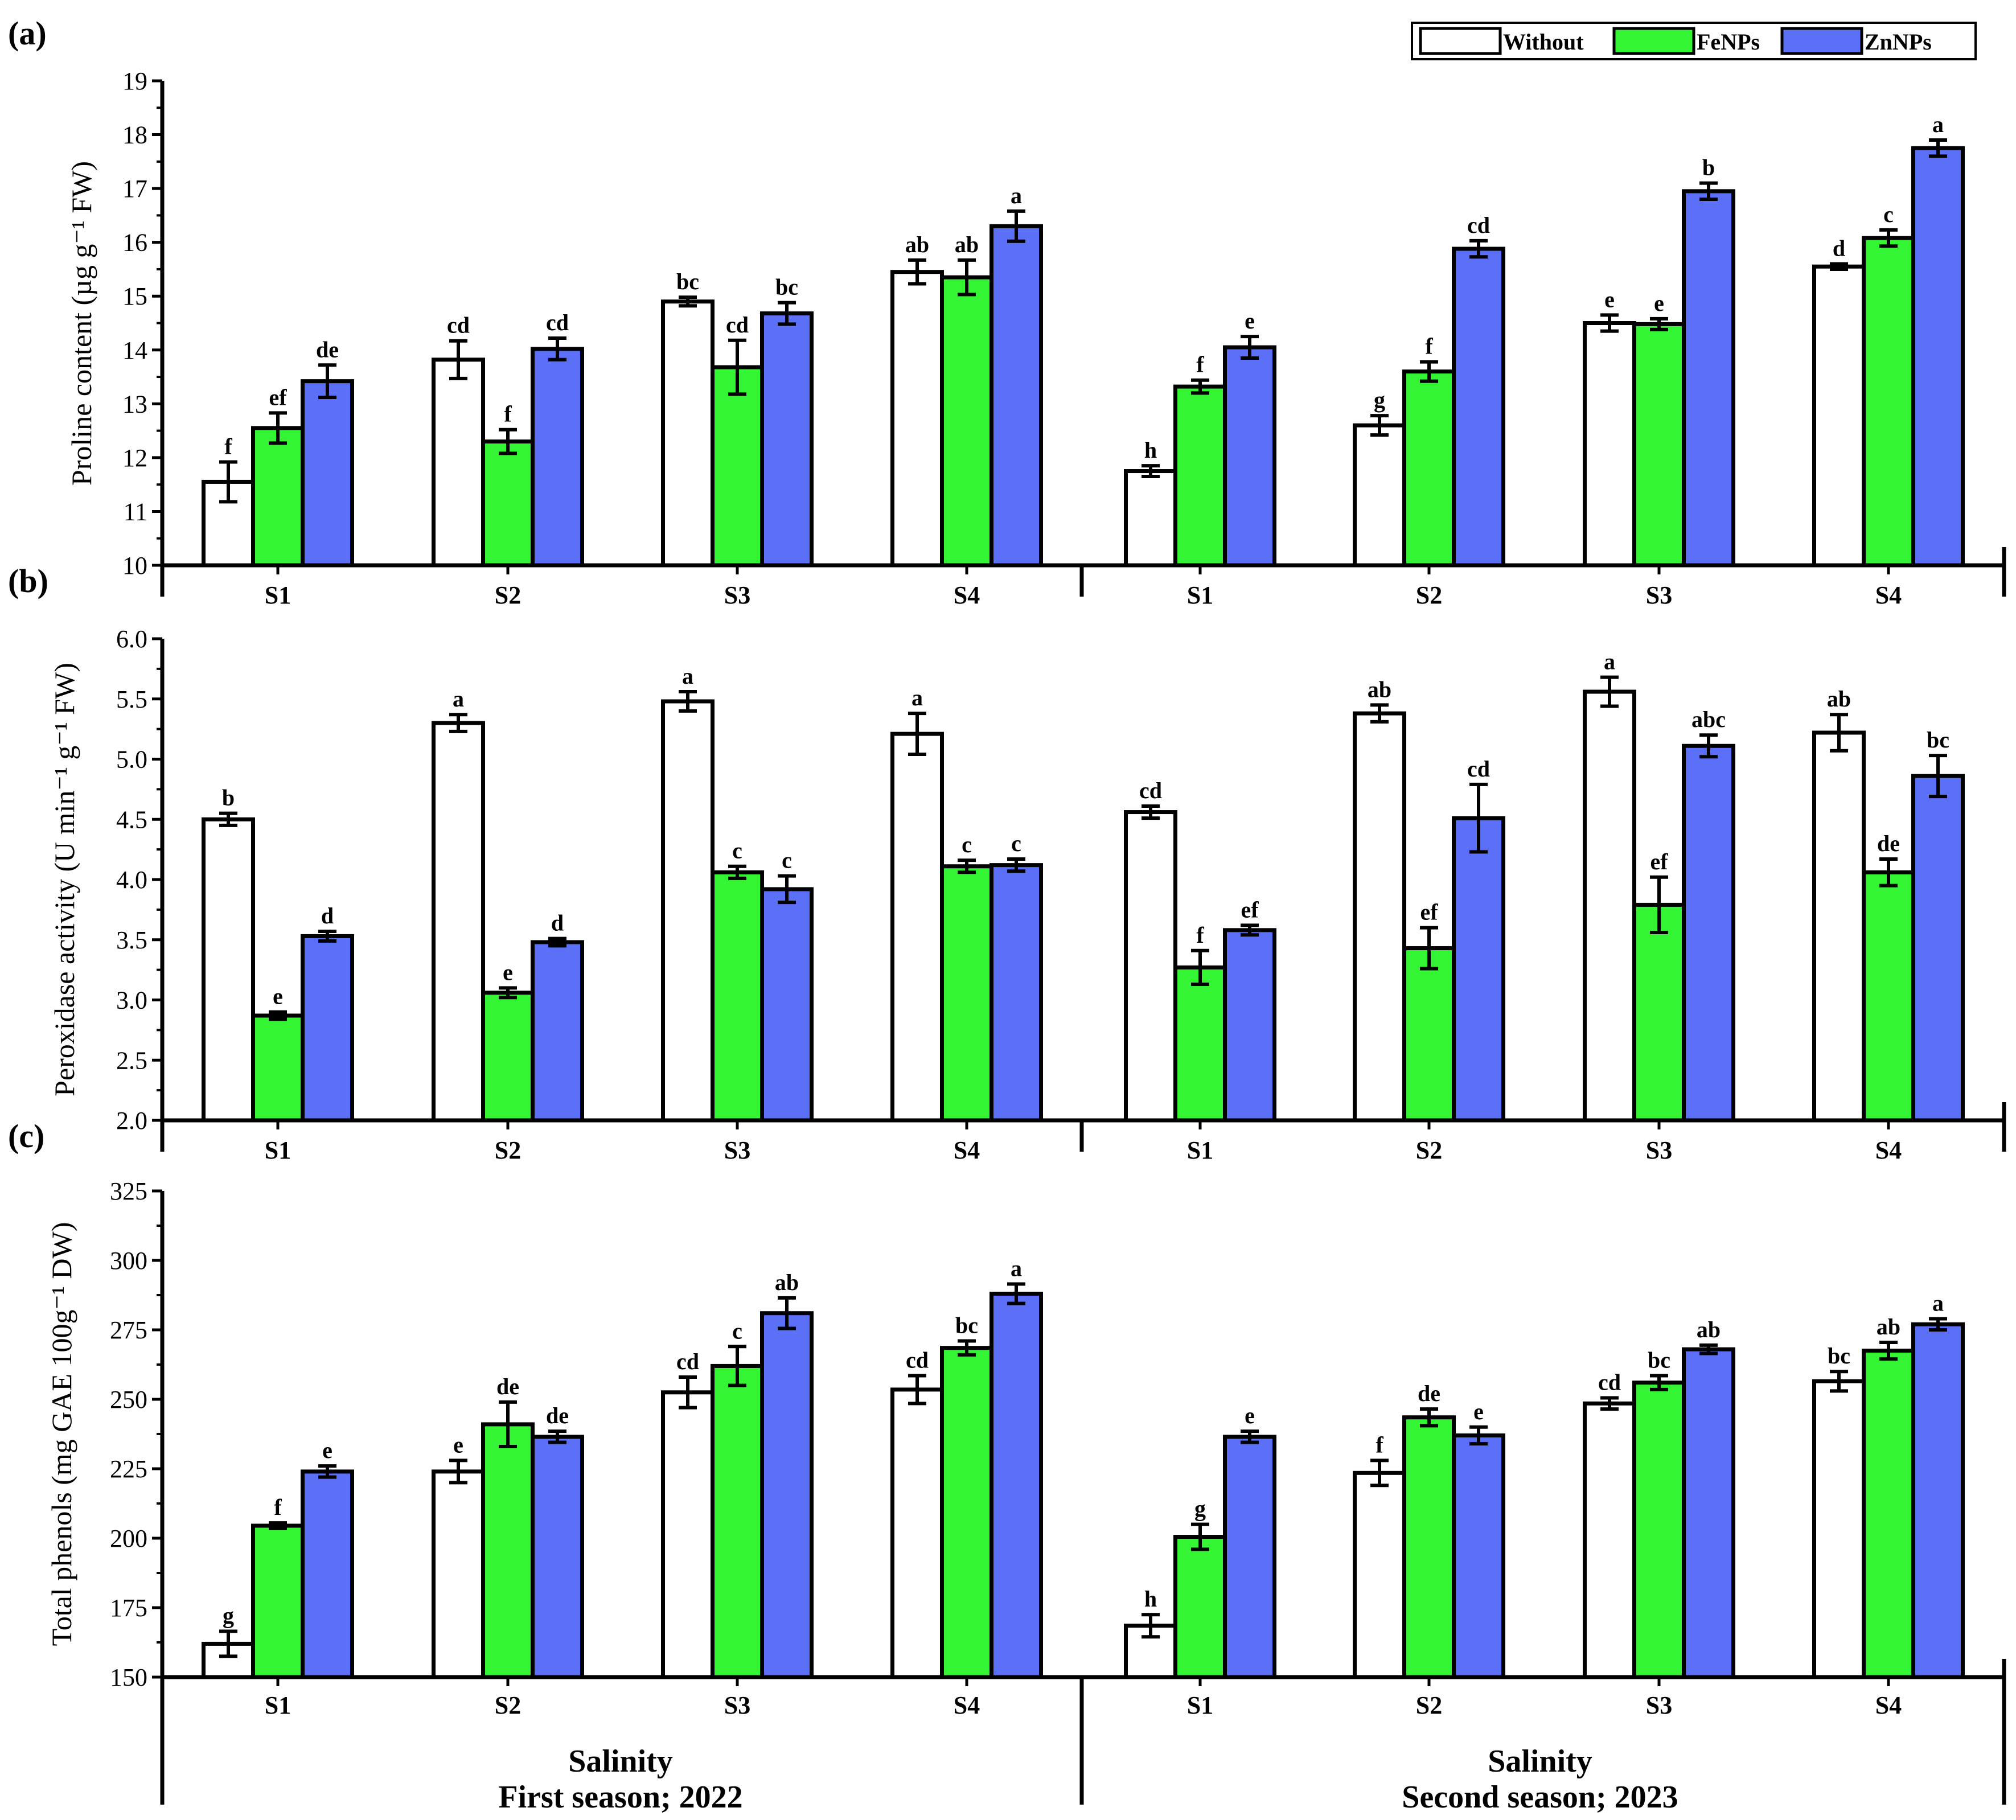 This screenshot has height=1820, width=2016. What do you see at coordinates (134, 566) in the screenshot?
I see `y-tick-label: 10` at bounding box center [134, 566].